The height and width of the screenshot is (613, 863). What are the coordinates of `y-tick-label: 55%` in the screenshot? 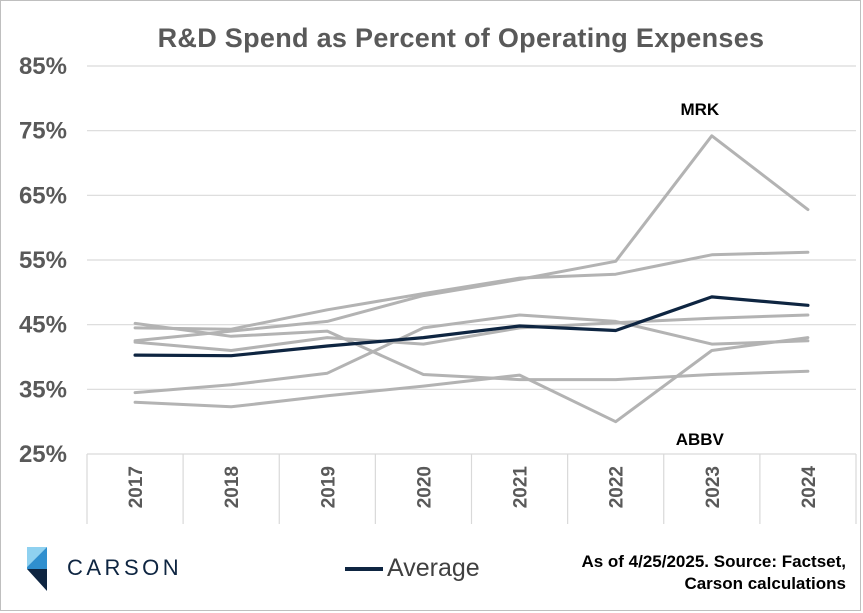 It's located at (43, 260).